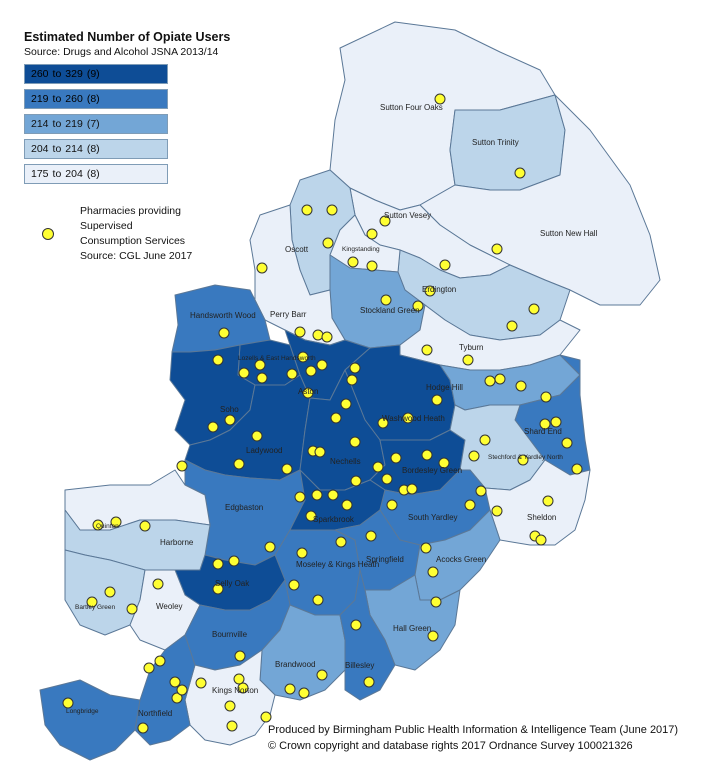 The width and height of the screenshot is (704, 780). Describe the element at coordinates (127, 37) in the screenshot. I see `map-title: Estimated Number of Opiate Users` at that location.